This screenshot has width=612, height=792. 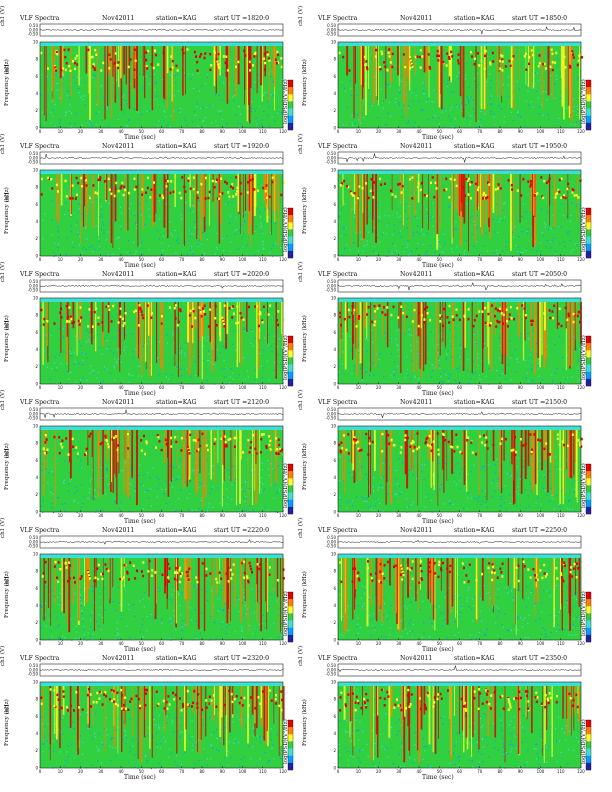 What do you see at coordinates (81, 259) in the screenshot?
I see `x-tick-label: 20` at bounding box center [81, 259].